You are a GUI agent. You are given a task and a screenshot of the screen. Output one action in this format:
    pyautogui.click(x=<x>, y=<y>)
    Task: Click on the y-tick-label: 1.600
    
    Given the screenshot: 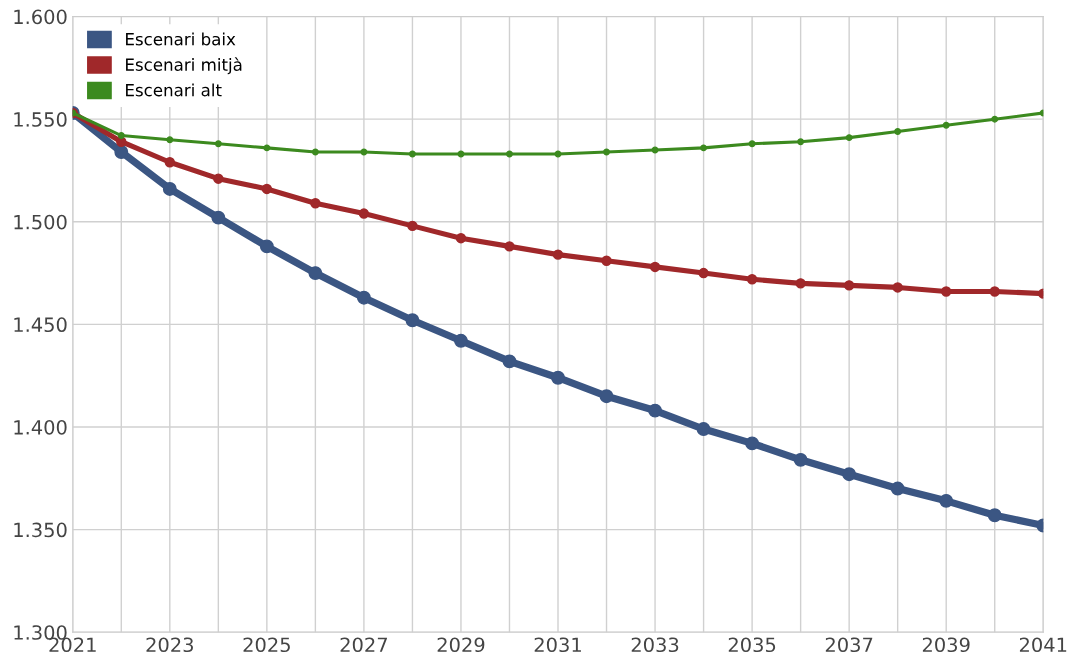 What is the action you would take?
    pyautogui.click(x=40, y=17)
    